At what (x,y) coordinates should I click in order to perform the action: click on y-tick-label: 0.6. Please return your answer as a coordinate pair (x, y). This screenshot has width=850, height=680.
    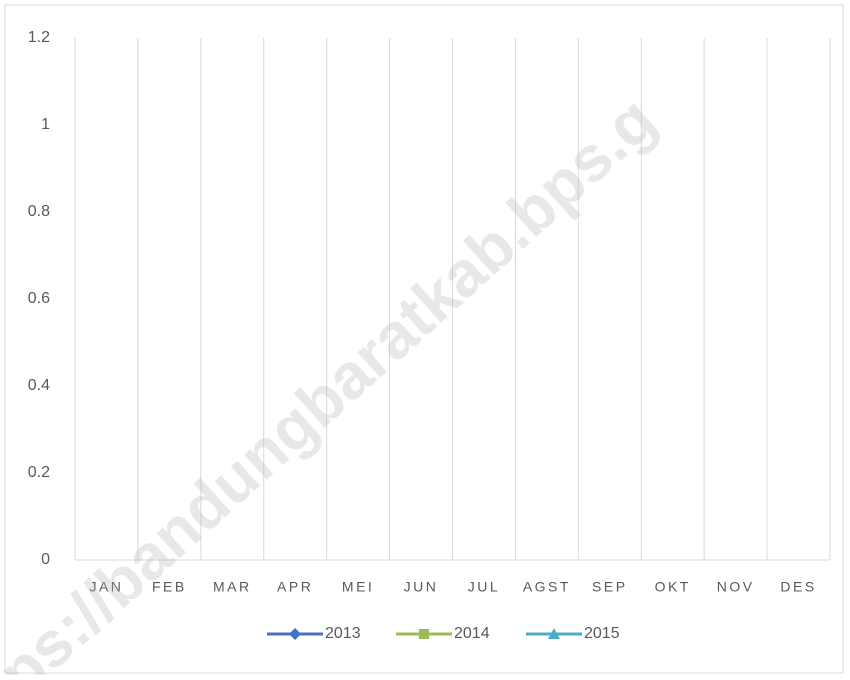
    Looking at the image, I should click on (39, 298).